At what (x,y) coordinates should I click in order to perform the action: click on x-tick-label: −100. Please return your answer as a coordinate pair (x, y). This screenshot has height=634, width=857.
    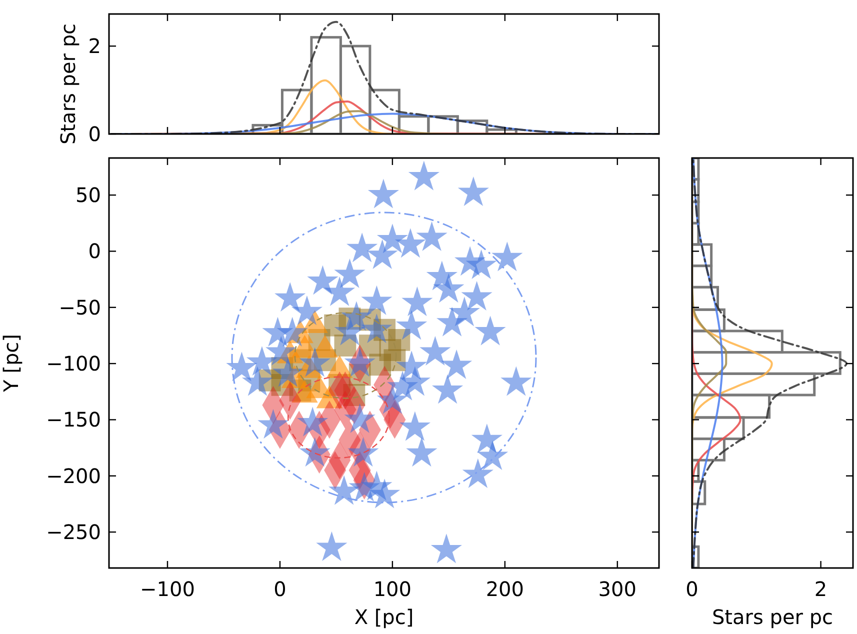
    Looking at the image, I should click on (167, 589).